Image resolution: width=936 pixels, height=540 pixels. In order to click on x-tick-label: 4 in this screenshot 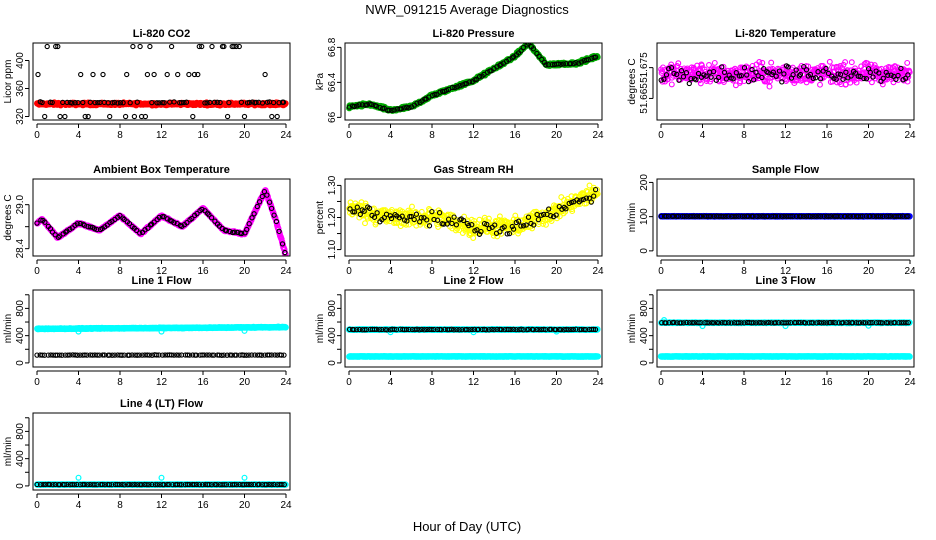, I will do `click(391, 135)`.